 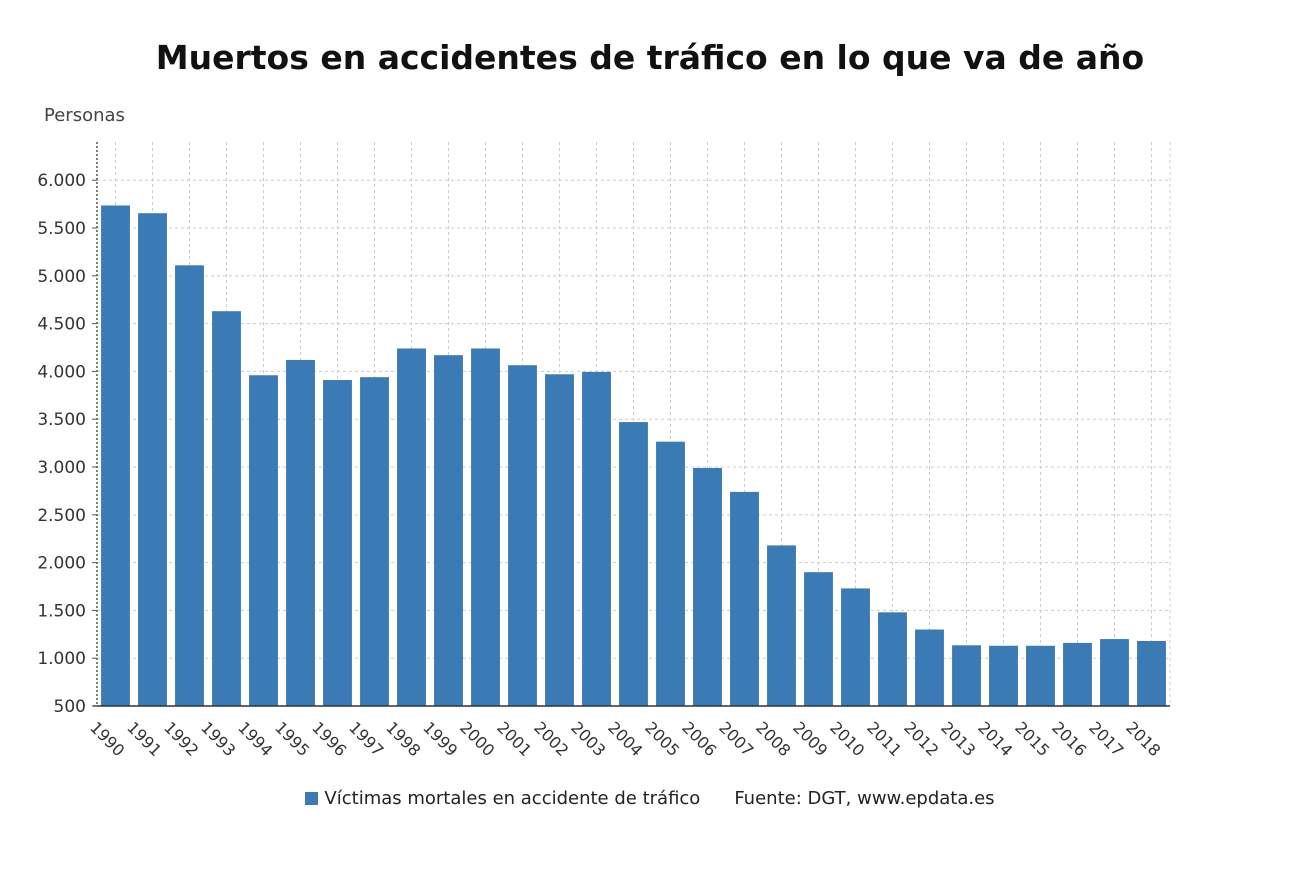 I want to click on x-tick-label: 2002, so click(x=551, y=739).